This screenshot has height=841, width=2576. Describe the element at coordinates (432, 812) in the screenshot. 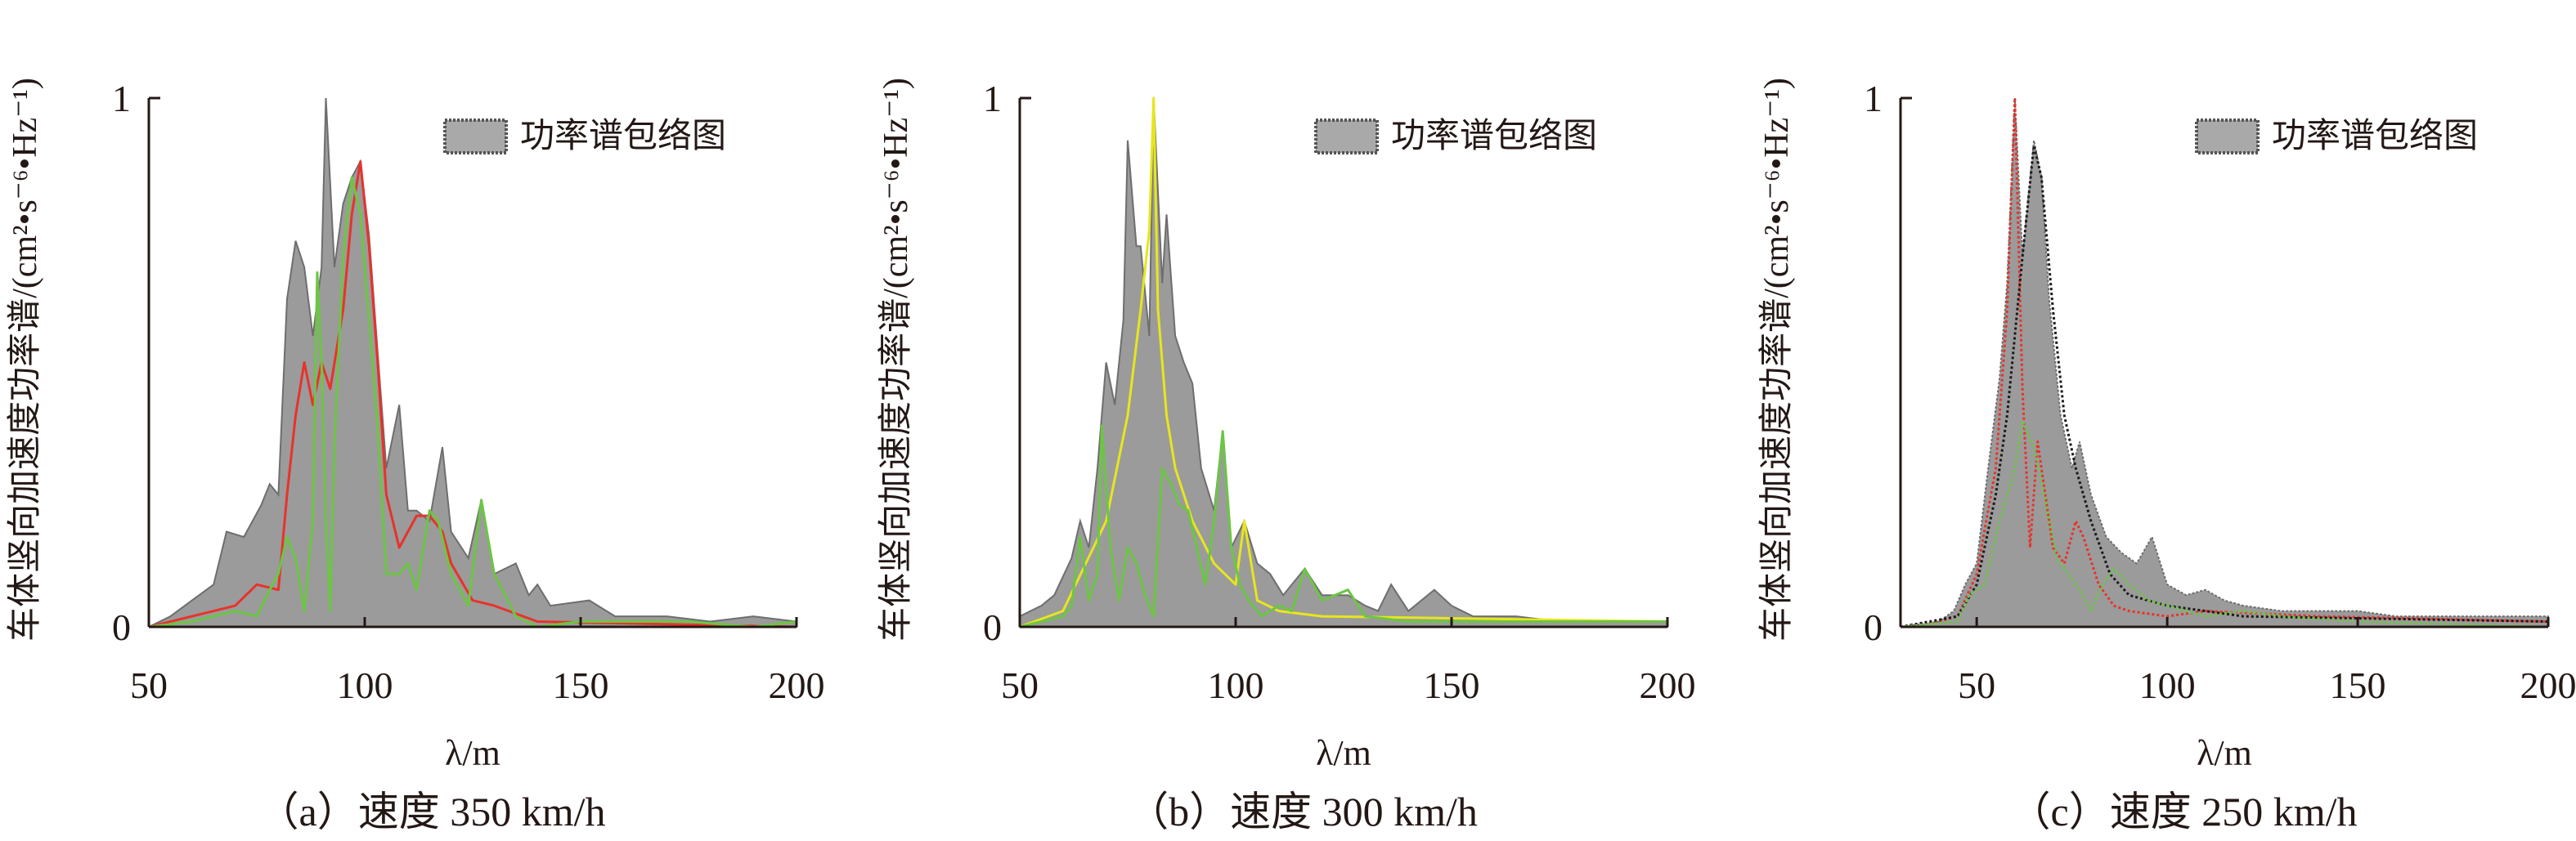

I see `panel-caption: （a）速度 350 km/h` at that location.